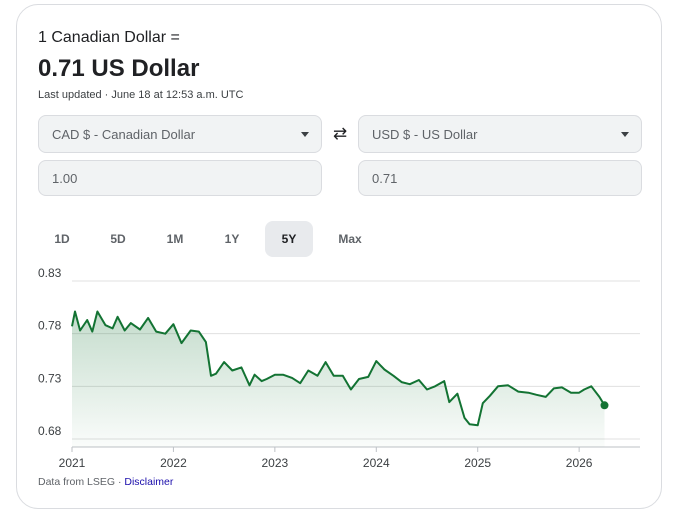 This screenshot has height=520, width=675. I want to click on to-currency-select: USD $ - US Dollar, so click(500, 134).